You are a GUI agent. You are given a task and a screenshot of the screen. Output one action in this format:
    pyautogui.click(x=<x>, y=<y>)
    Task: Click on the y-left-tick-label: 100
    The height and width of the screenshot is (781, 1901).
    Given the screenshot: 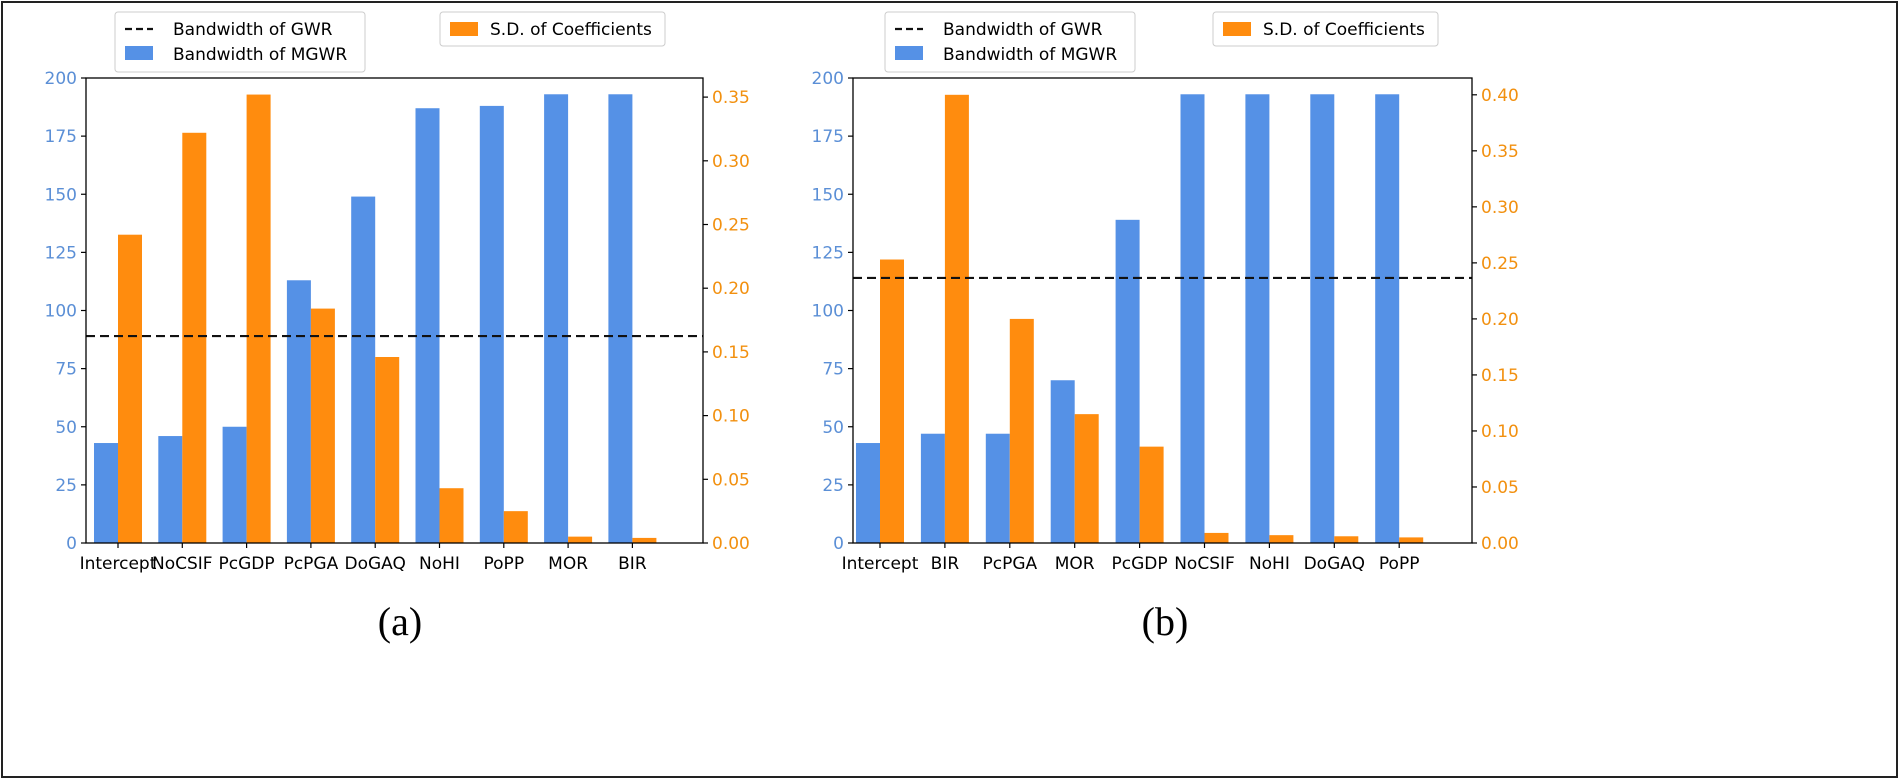 What is the action you would take?
    pyautogui.click(x=61, y=312)
    